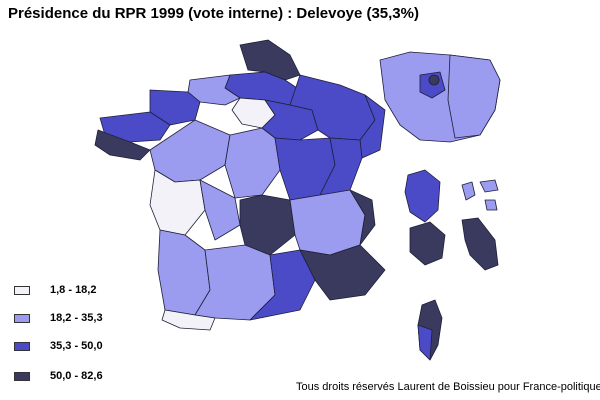 This screenshot has height=400, width=600. Describe the element at coordinates (327, 222) in the screenshot. I see `region-rhone-alpes` at that location.